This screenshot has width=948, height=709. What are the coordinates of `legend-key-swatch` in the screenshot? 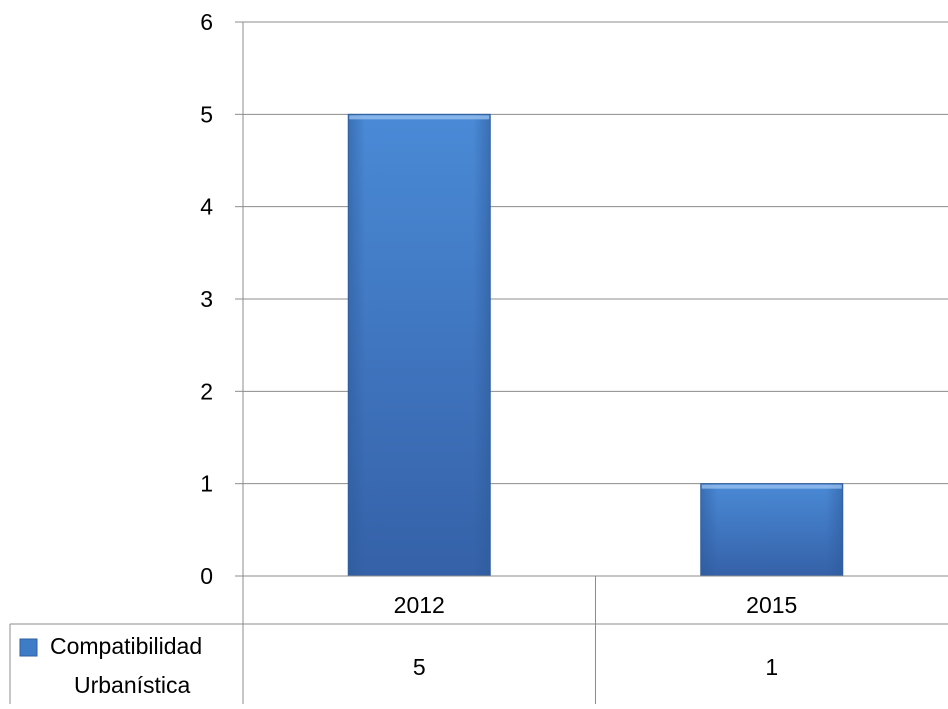 It's located at (28, 647).